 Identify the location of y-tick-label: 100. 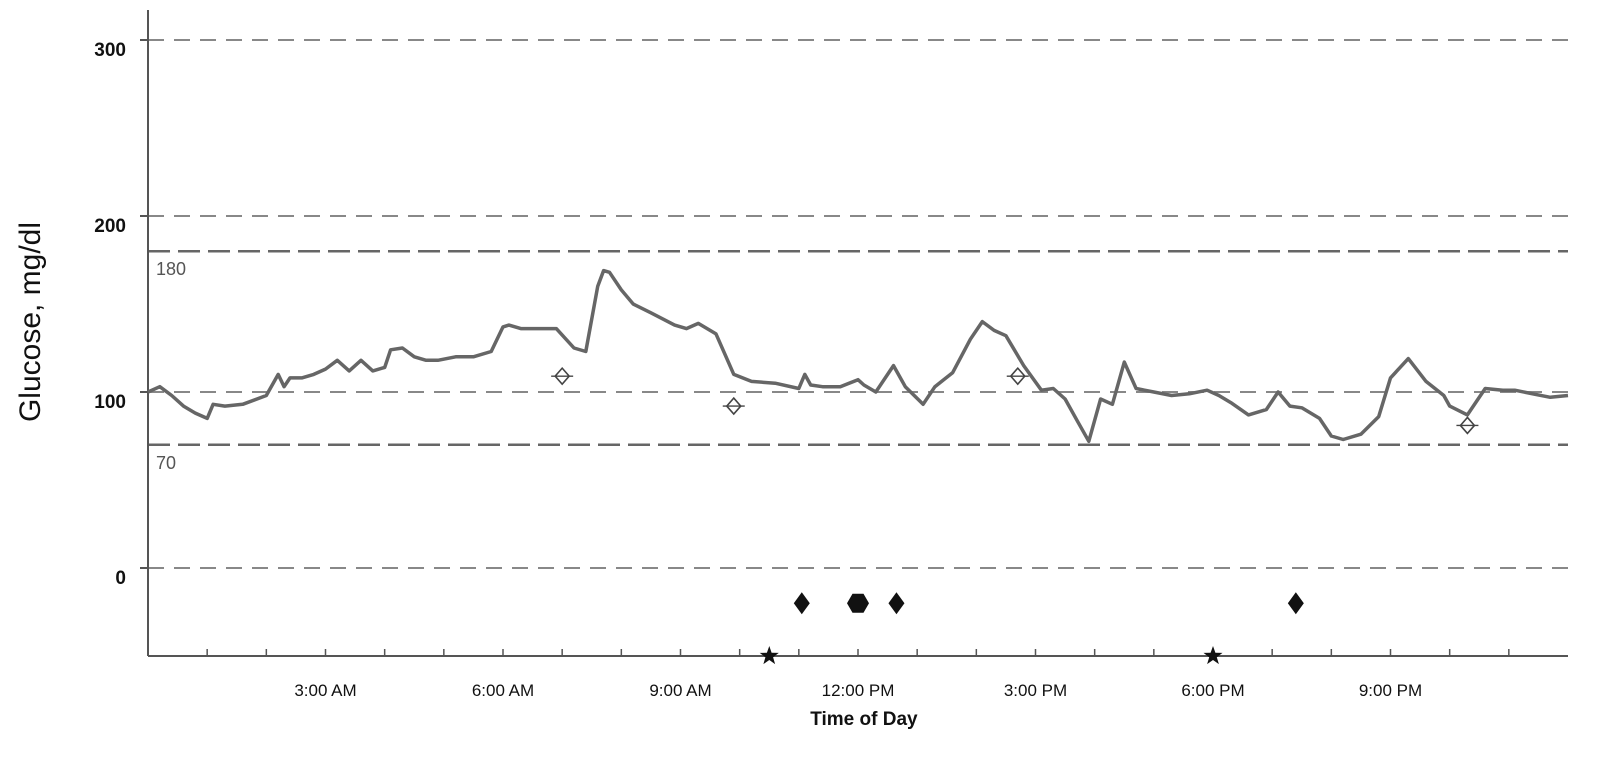
(110, 402).